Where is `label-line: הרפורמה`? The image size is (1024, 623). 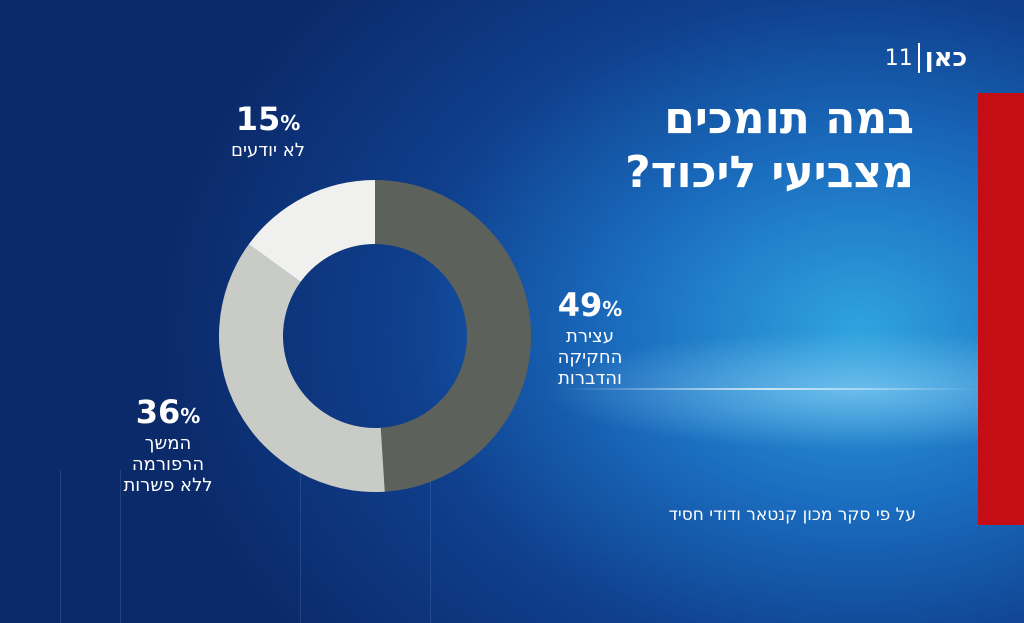 label-line: הרפורמה is located at coordinates (168, 464).